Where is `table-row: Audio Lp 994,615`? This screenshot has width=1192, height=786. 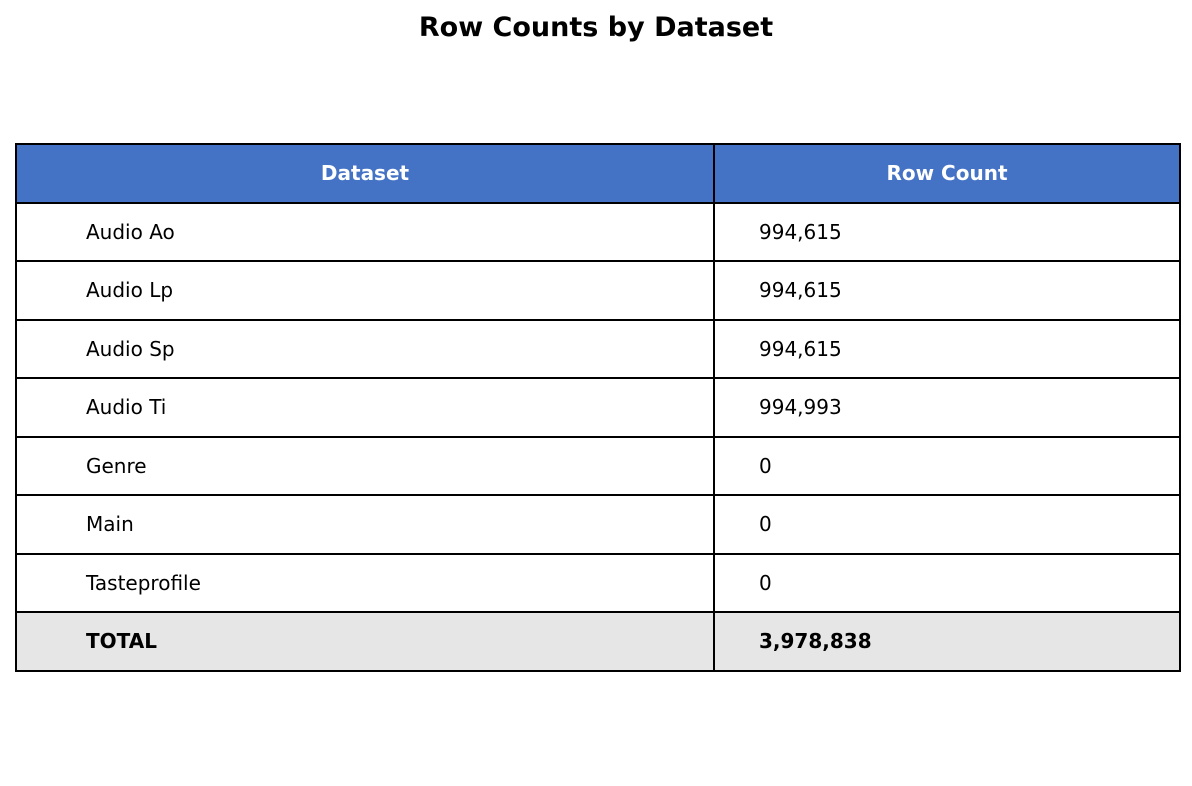 table-row: Audio Lp 994,615 is located at coordinates (598, 290).